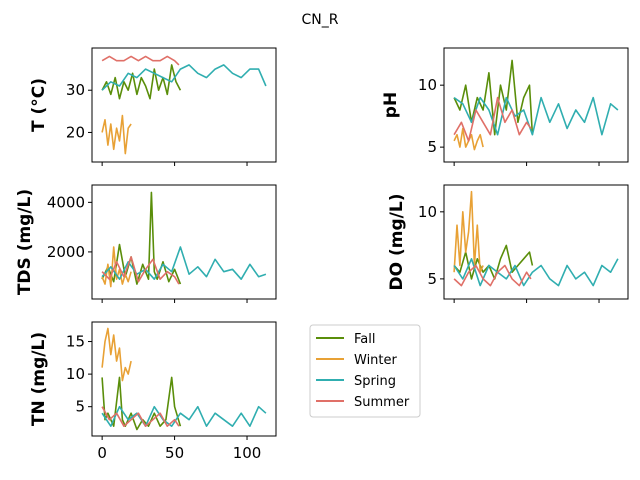 Image resolution: width=640 pixels, height=480 pixels. What do you see at coordinates (75, 132) in the screenshot?
I see `y-tick-label: 20` at bounding box center [75, 132].